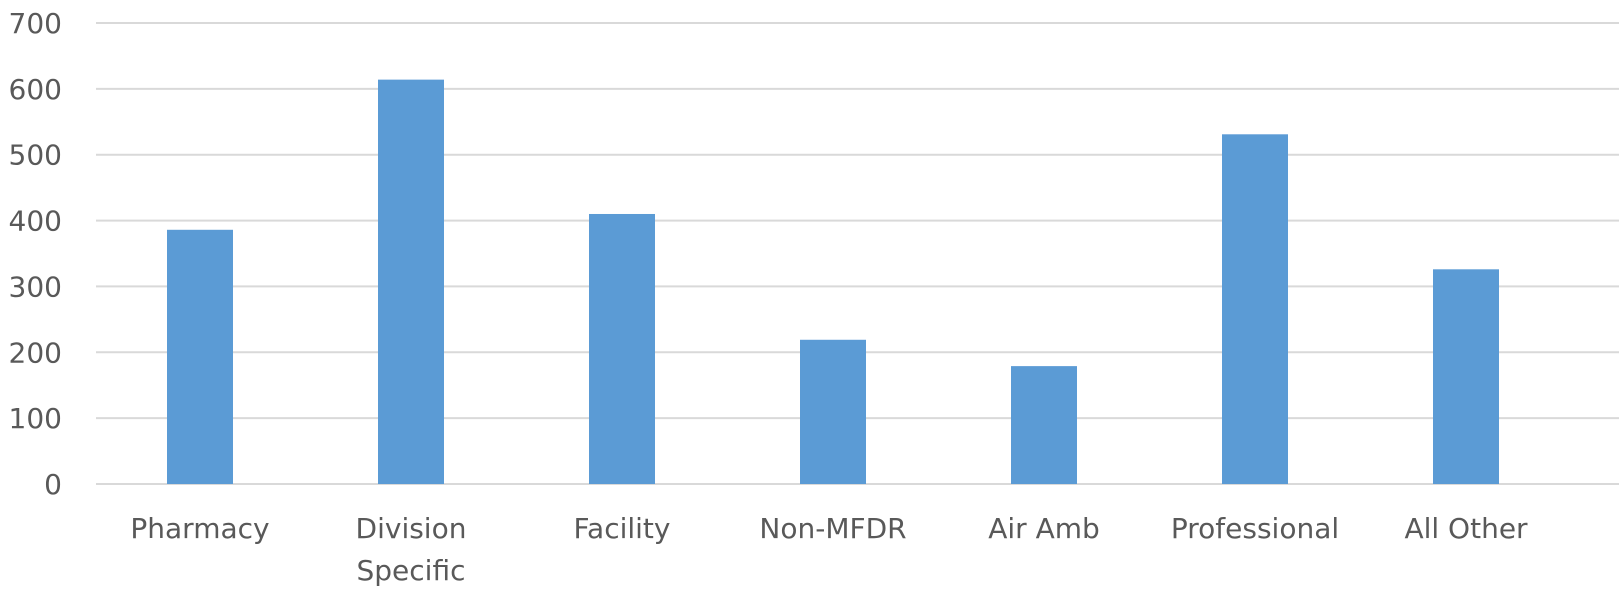 This screenshot has height=606, width=1619. What do you see at coordinates (35, 221) in the screenshot?
I see `y-tick-label: 400` at bounding box center [35, 221].